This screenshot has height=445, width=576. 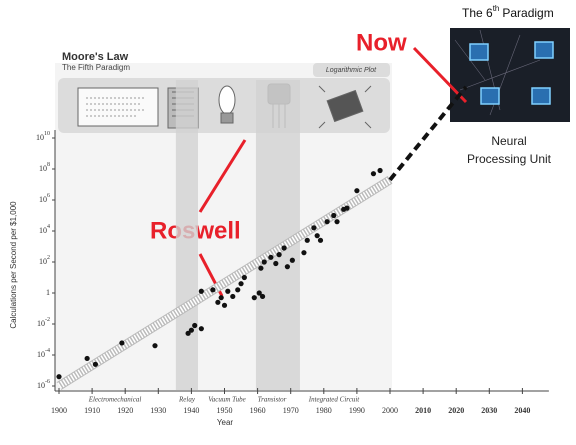 I want to click on x-tick-label: 1920, so click(x=125, y=410).